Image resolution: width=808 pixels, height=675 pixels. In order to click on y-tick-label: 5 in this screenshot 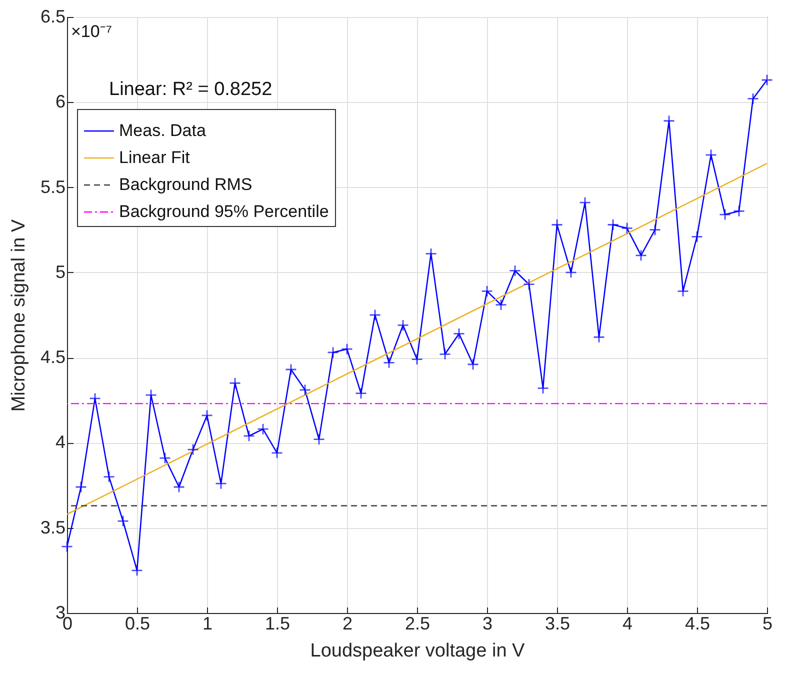, I will do `click(60, 272)`.